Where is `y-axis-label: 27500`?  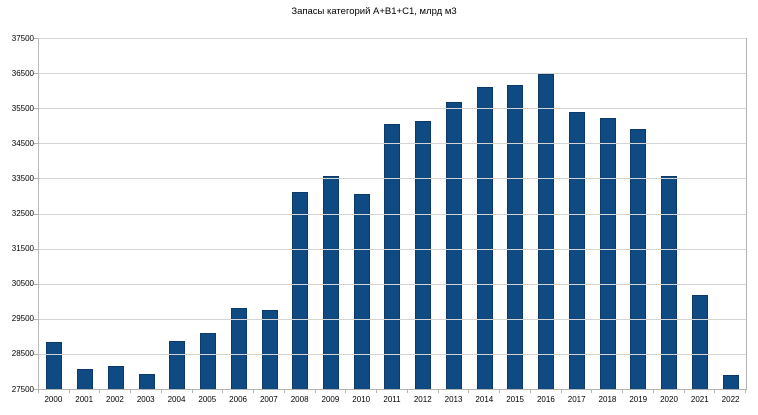 y-axis-label: 27500 is located at coordinates (22, 389).